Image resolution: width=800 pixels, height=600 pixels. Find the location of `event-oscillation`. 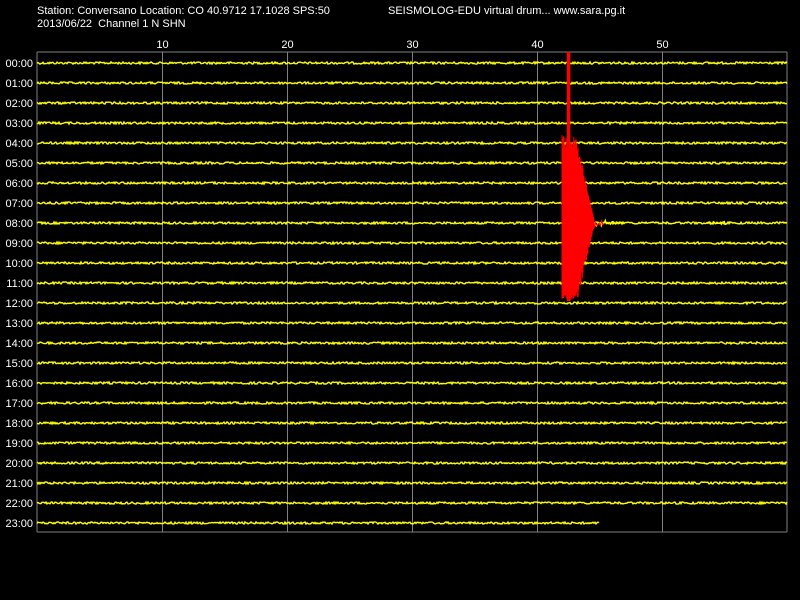

event-oscillation is located at coordinates (583, 220).